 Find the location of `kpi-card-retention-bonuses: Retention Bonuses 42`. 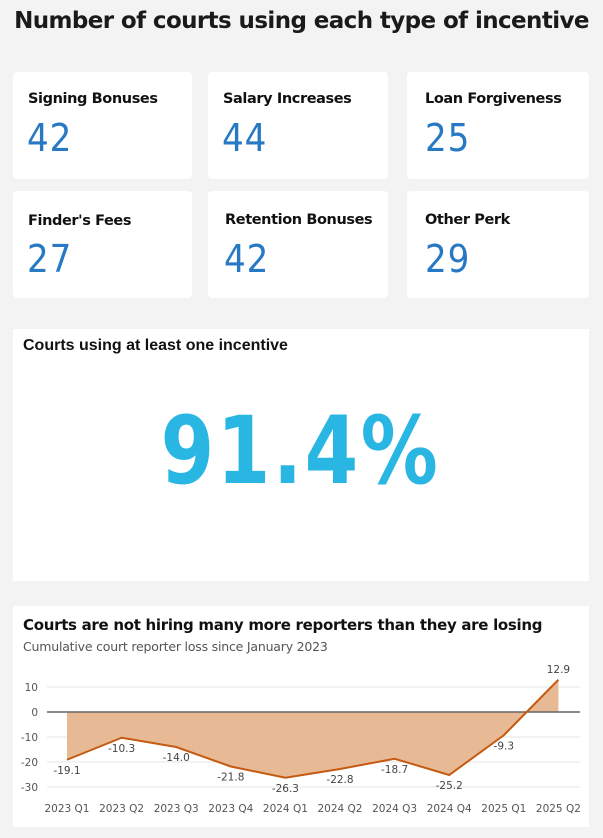

kpi-card-retention-bonuses: Retention Bonuses 42 is located at coordinates (298, 244).